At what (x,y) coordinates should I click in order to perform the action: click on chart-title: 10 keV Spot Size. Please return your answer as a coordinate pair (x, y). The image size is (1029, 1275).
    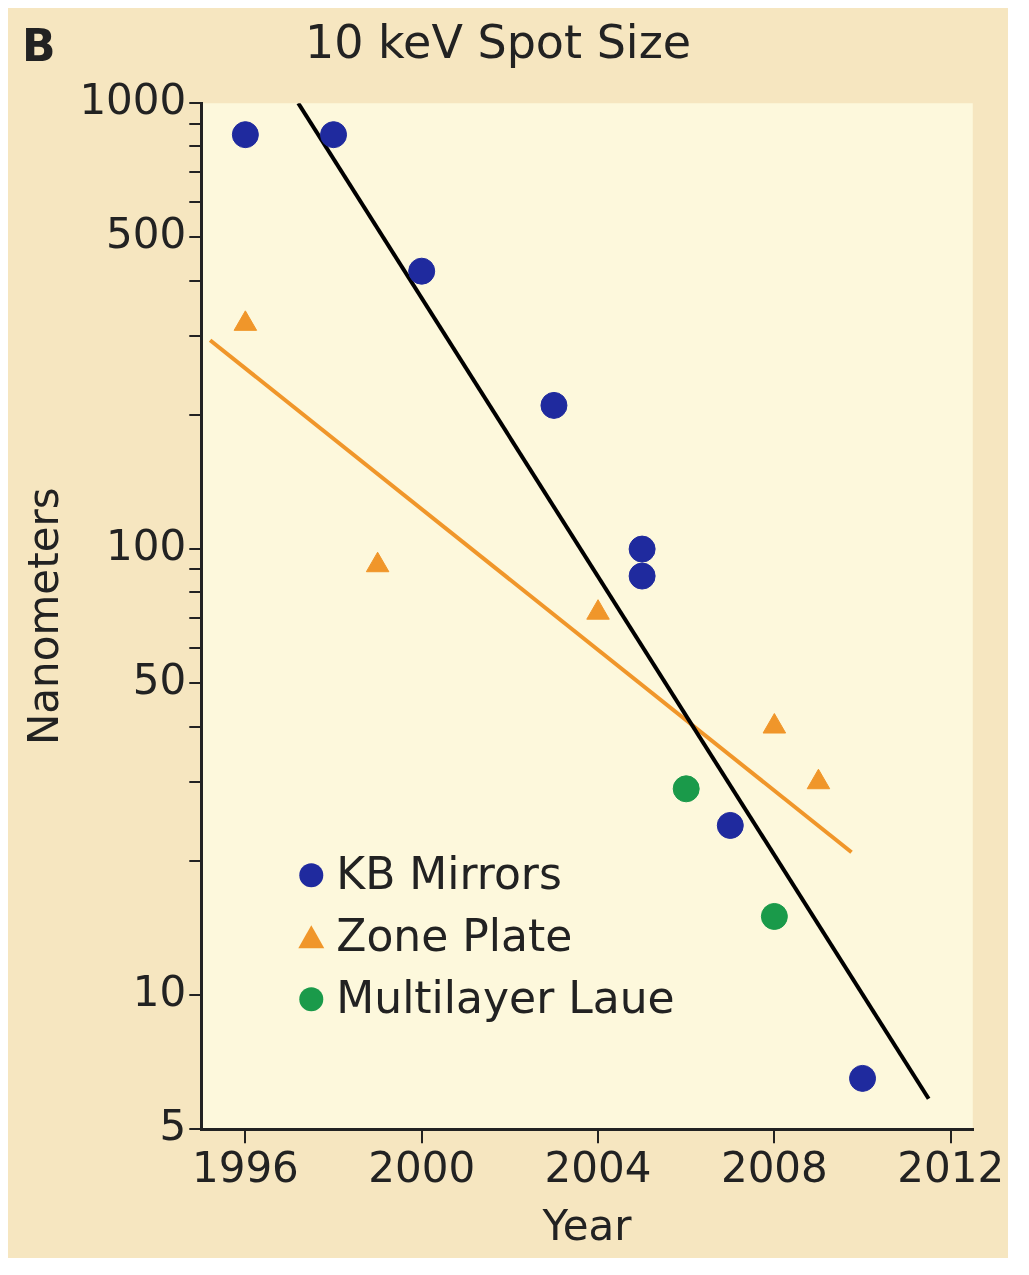
    Looking at the image, I should click on (498, 41).